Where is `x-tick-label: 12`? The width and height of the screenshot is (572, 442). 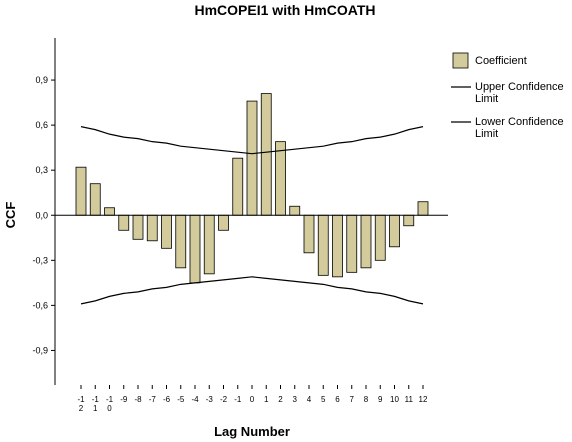
x-tick-label: 12 is located at coordinates (423, 399).